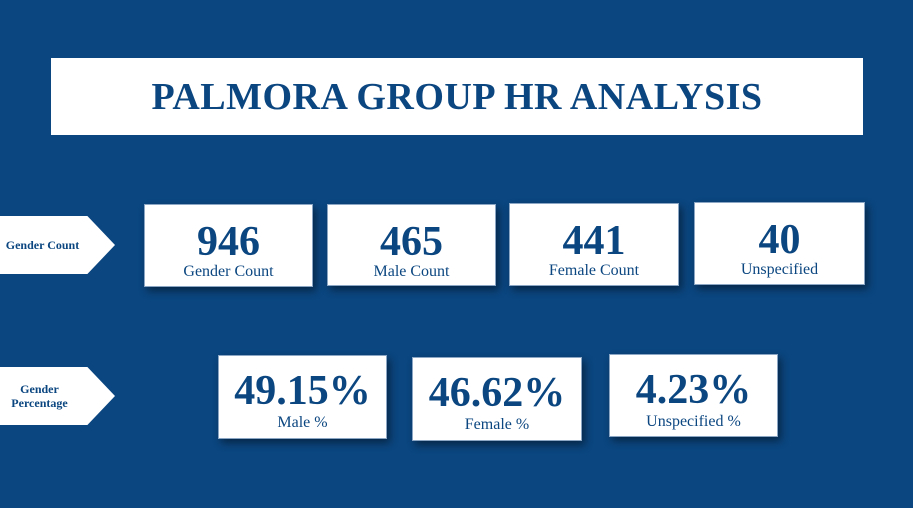 This screenshot has height=508, width=913. I want to click on unspecified-percent-value: 4.23%, so click(693, 390).